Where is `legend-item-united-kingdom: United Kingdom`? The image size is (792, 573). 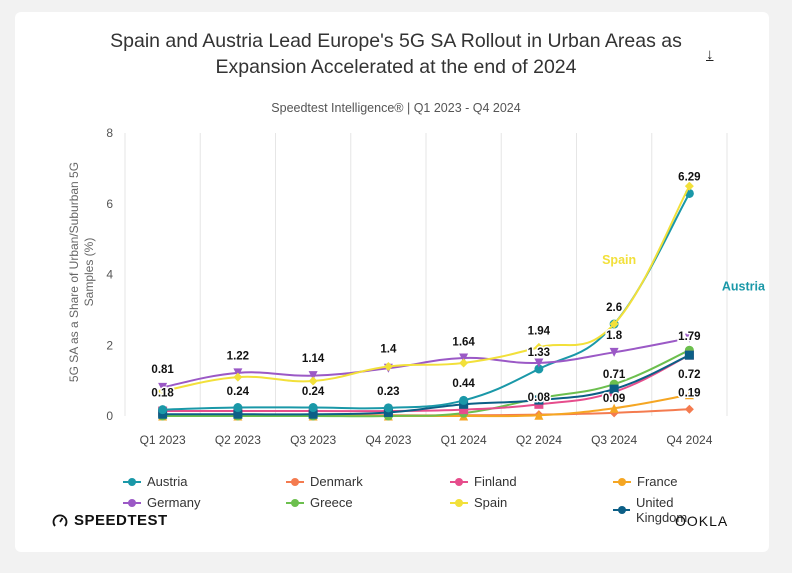 legend-item-united-kingdom: United Kingdom is located at coordinates (668, 510).